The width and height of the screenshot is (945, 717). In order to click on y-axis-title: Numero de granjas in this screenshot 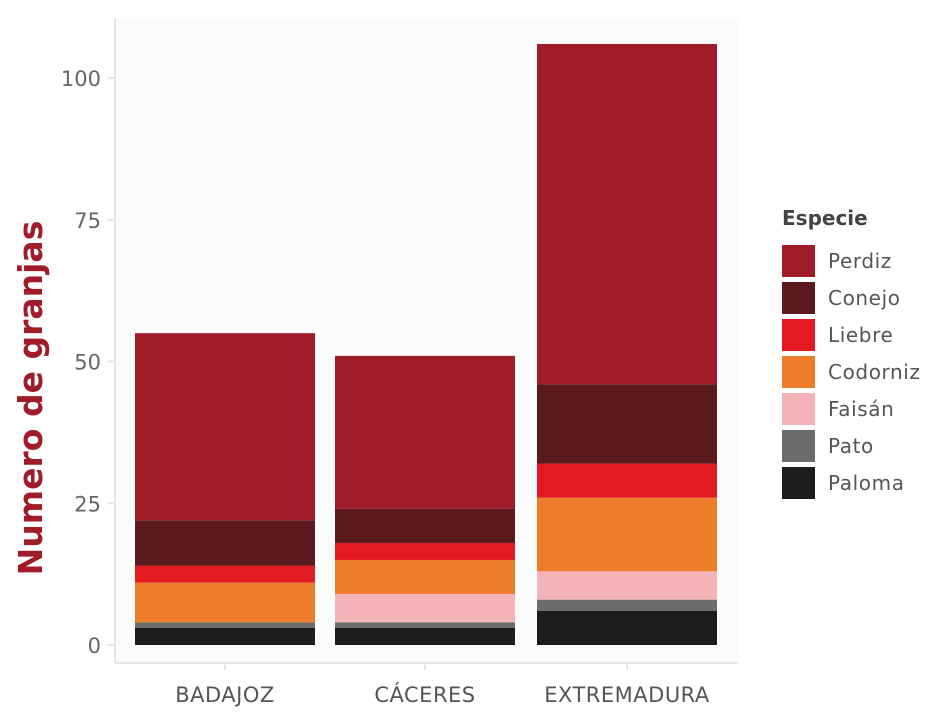, I will do `click(30, 398)`.